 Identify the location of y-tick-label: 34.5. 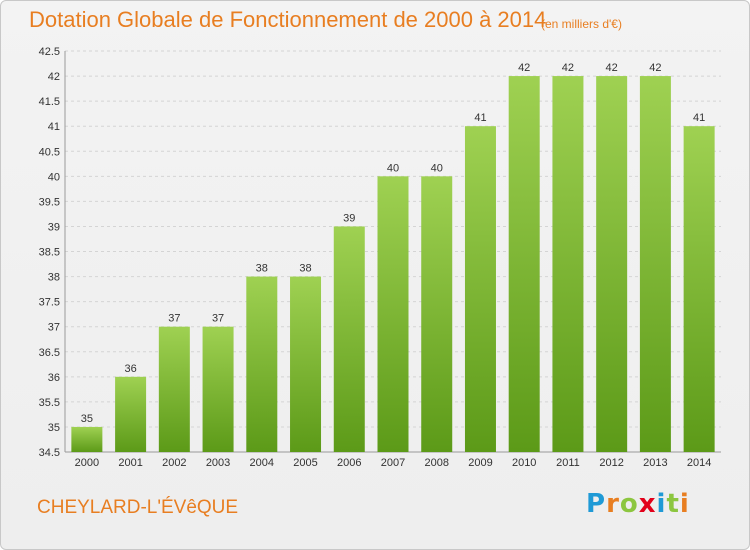
(49, 453).